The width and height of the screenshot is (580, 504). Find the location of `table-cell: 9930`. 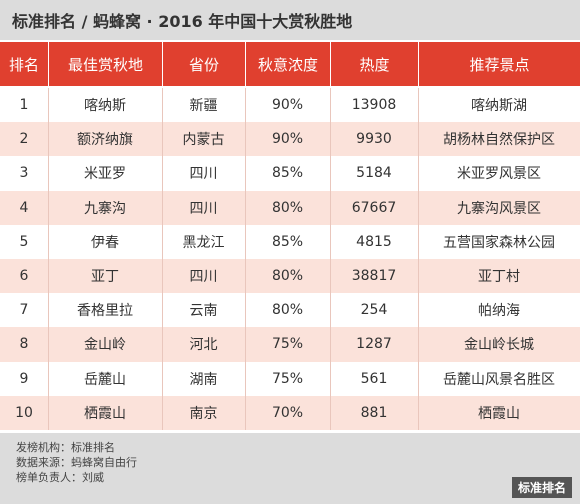

table-cell: 9930 is located at coordinates (374, 139).